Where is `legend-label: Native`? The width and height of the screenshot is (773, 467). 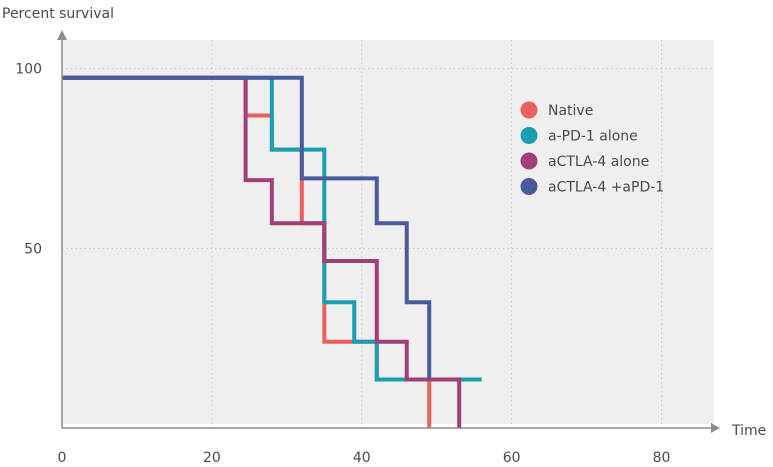
legend-label: Native is located at coordinates (570, 111).